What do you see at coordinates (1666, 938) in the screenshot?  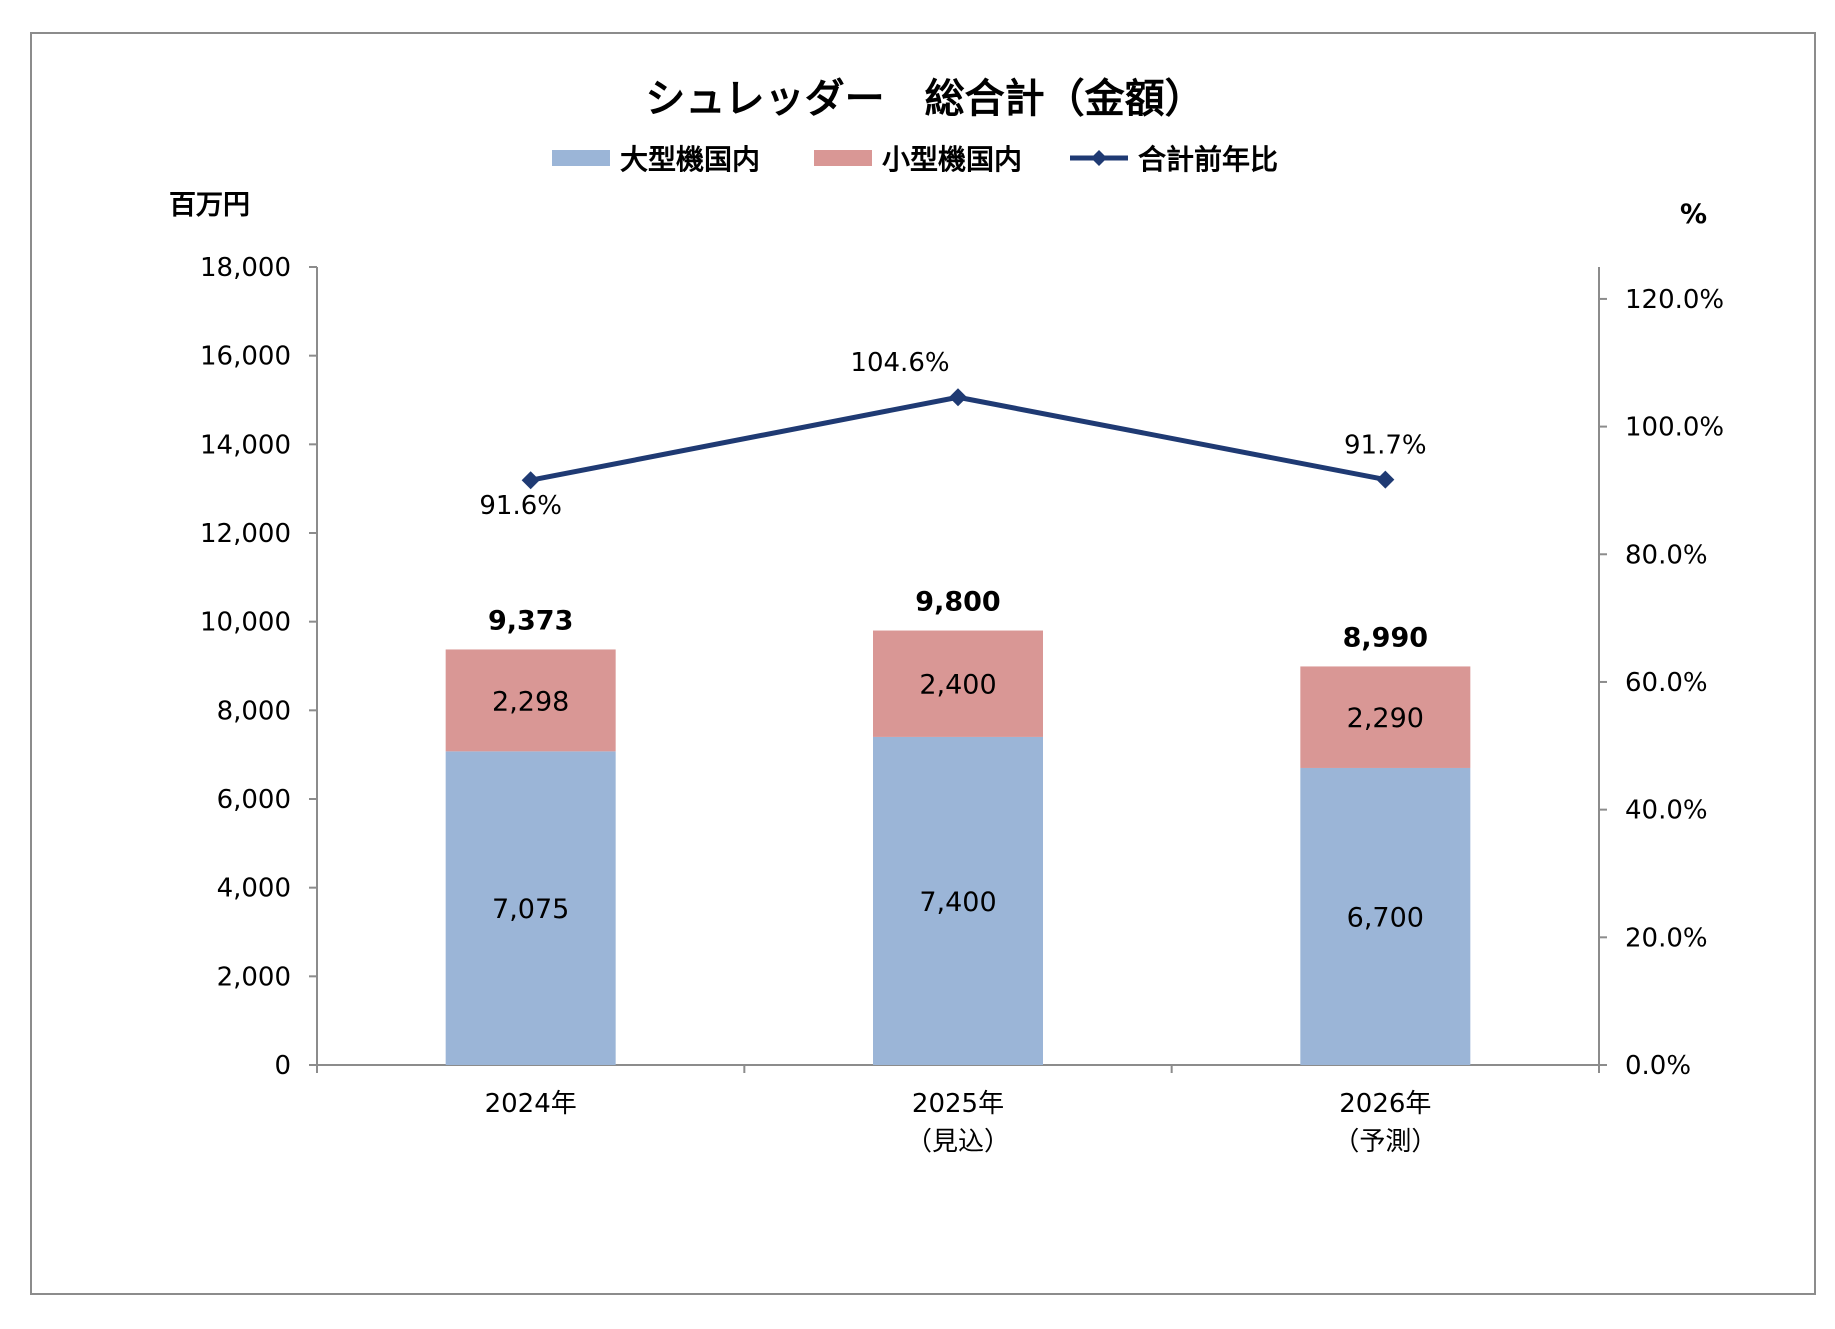 I see `y2-tick-label: 20.0%` at bounding box center [1666, 938].